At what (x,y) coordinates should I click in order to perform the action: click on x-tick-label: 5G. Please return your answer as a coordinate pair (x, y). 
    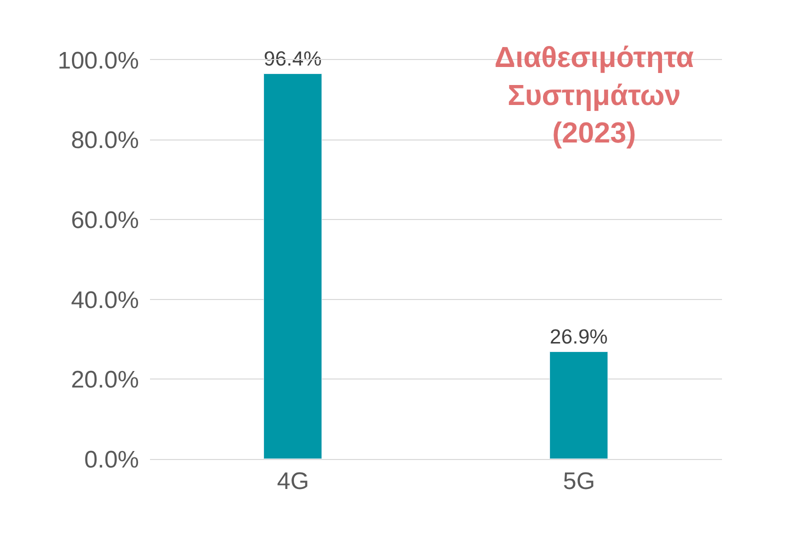
    Looking at the image, I should click on (579, 481).